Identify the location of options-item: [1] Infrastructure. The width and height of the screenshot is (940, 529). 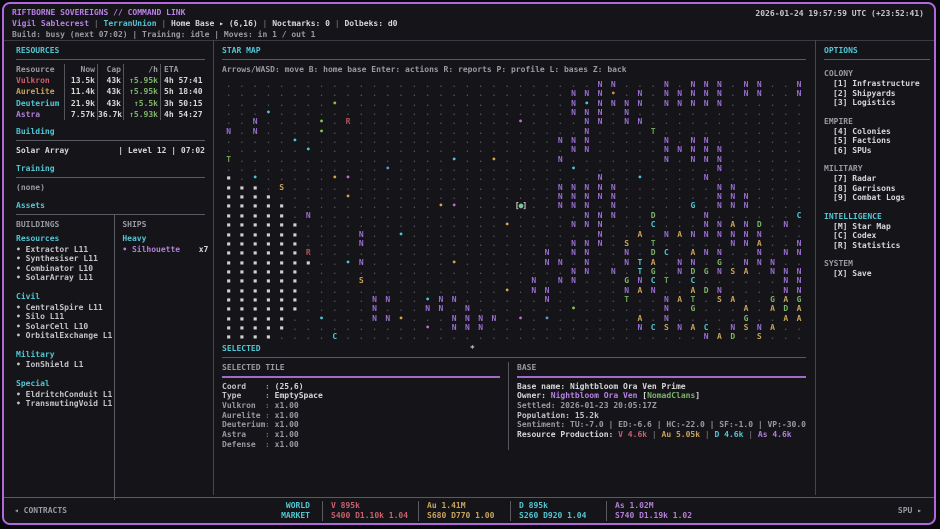
(876, 83).